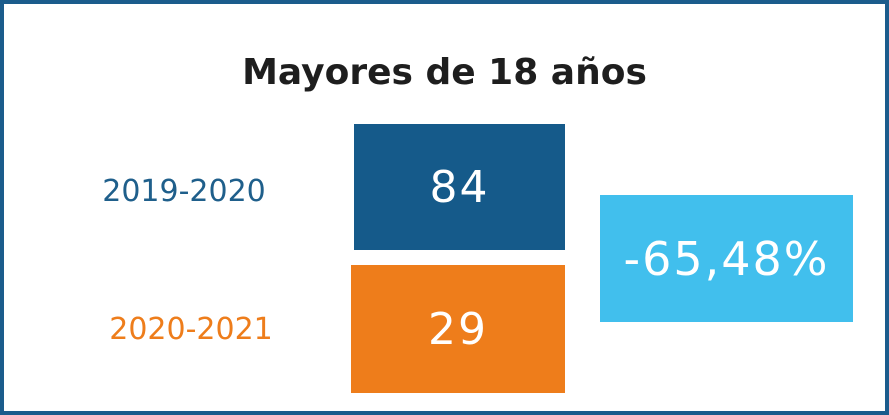 Image resolution: width=889 pixels, height=415 pixels. What do you see at coordinates (459, 187) in the screenshot?
I see `value-box: 84` at bounding box center [459, 187].